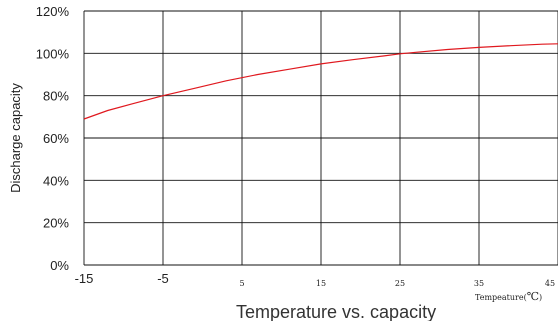 The image size is (558, 321). What do you see at coordinates (336, 311) in the screenshot?
I see `chart-title: Temperature vs. capacity` at bounding box center [336, 311].